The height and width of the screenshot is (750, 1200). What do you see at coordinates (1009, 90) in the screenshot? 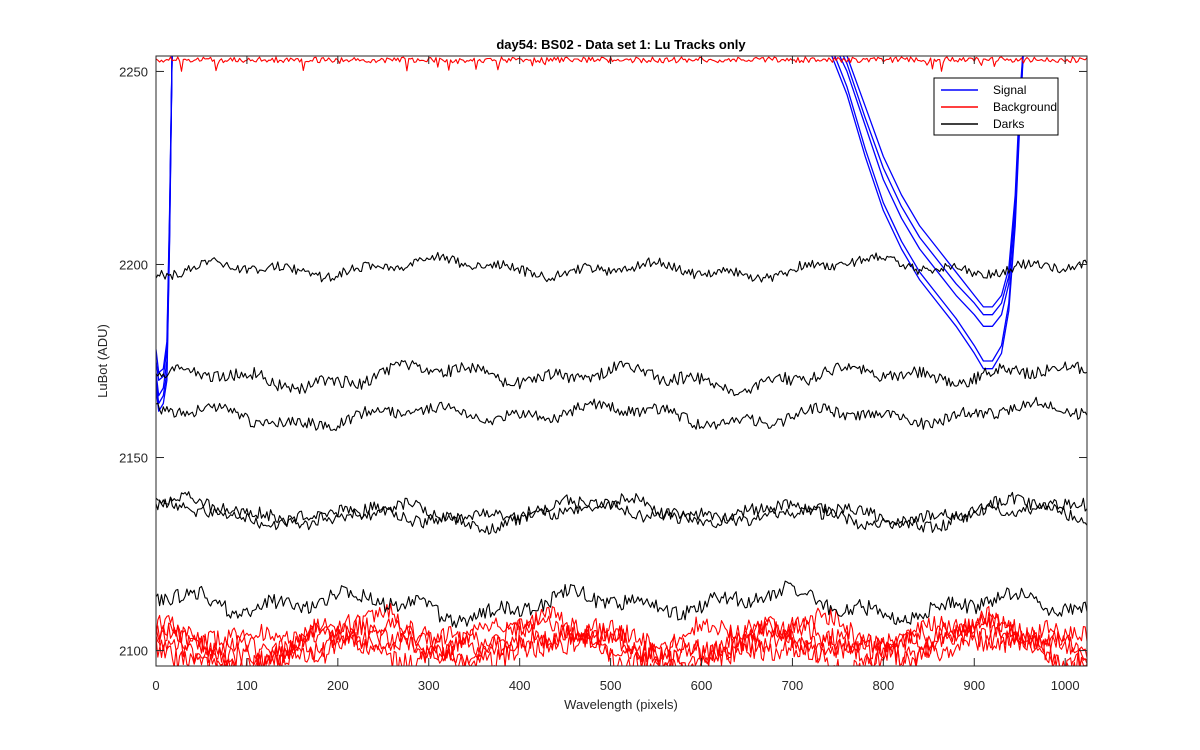
I see `legend-label-signal: Signal` at bounding box center [1009, 90].